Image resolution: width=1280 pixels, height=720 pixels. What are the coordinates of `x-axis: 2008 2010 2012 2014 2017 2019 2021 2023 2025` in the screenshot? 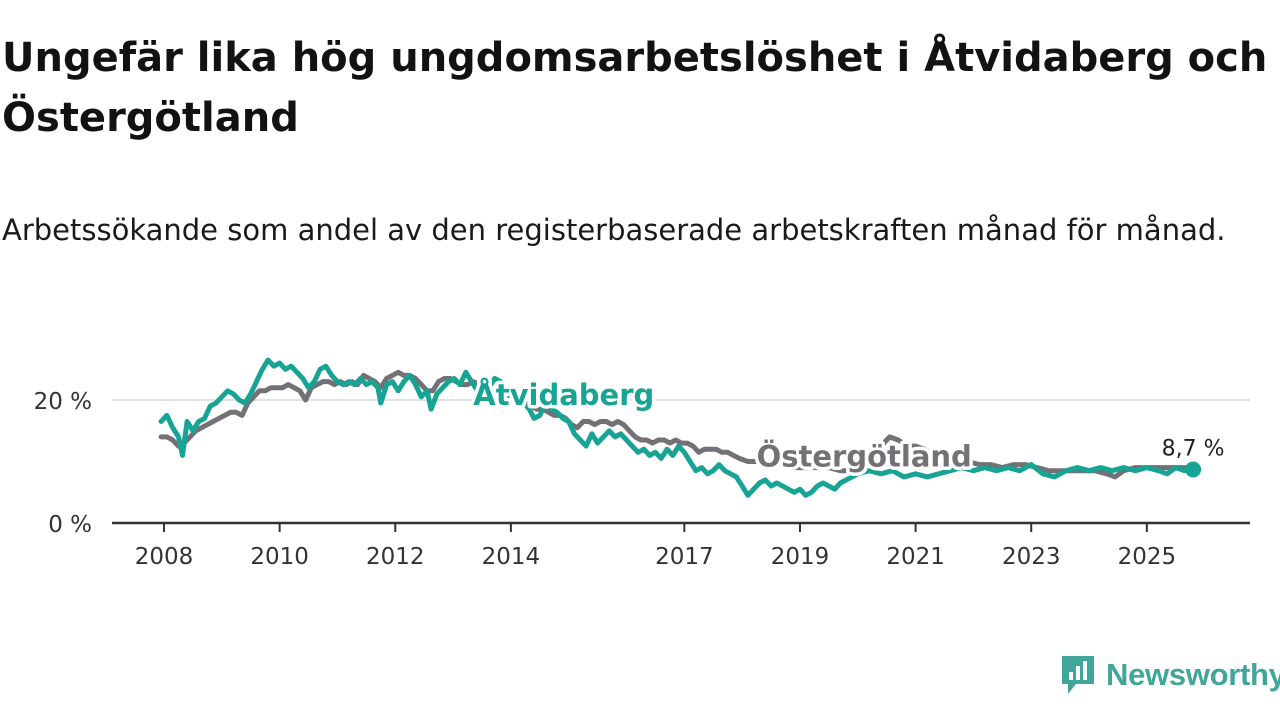 It's located at (681, 545).